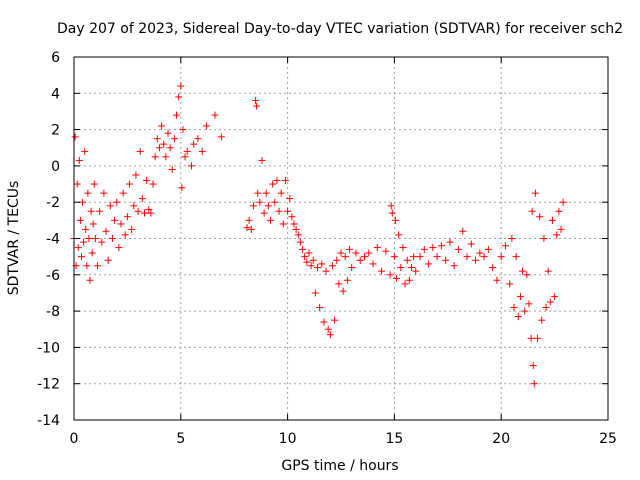  Describe the element at coordinates (48, 385) in the screenshot. I see `y-tick-label: -12` at that location.